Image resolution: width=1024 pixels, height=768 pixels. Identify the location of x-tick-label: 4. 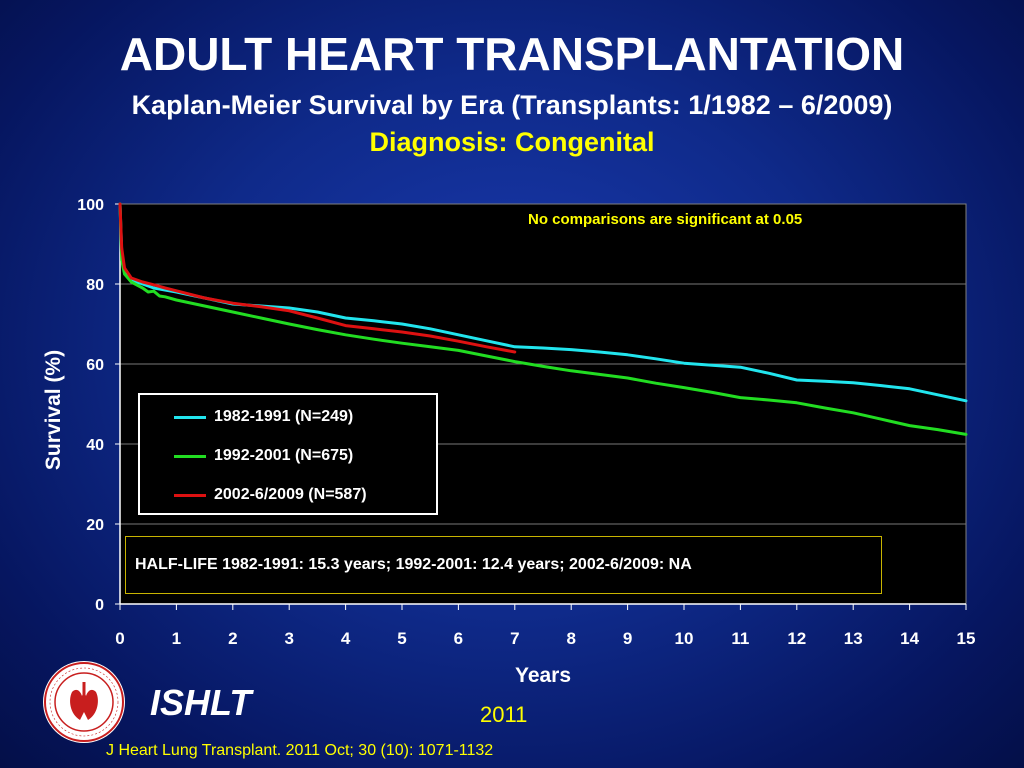
(346, 638).